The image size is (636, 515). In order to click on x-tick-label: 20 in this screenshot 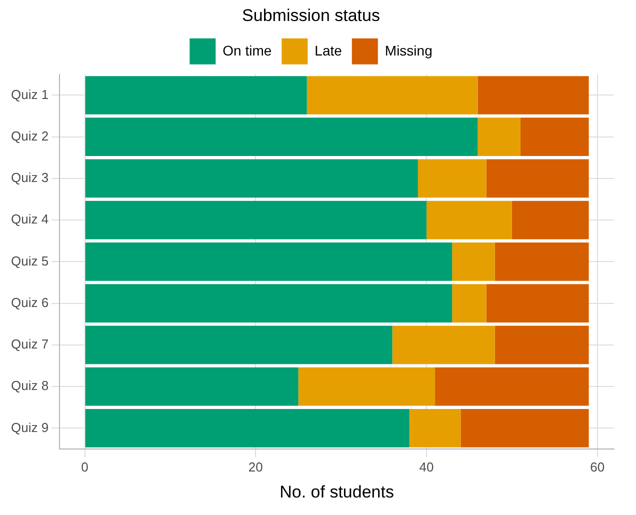, I will do `click(255, 466)`.